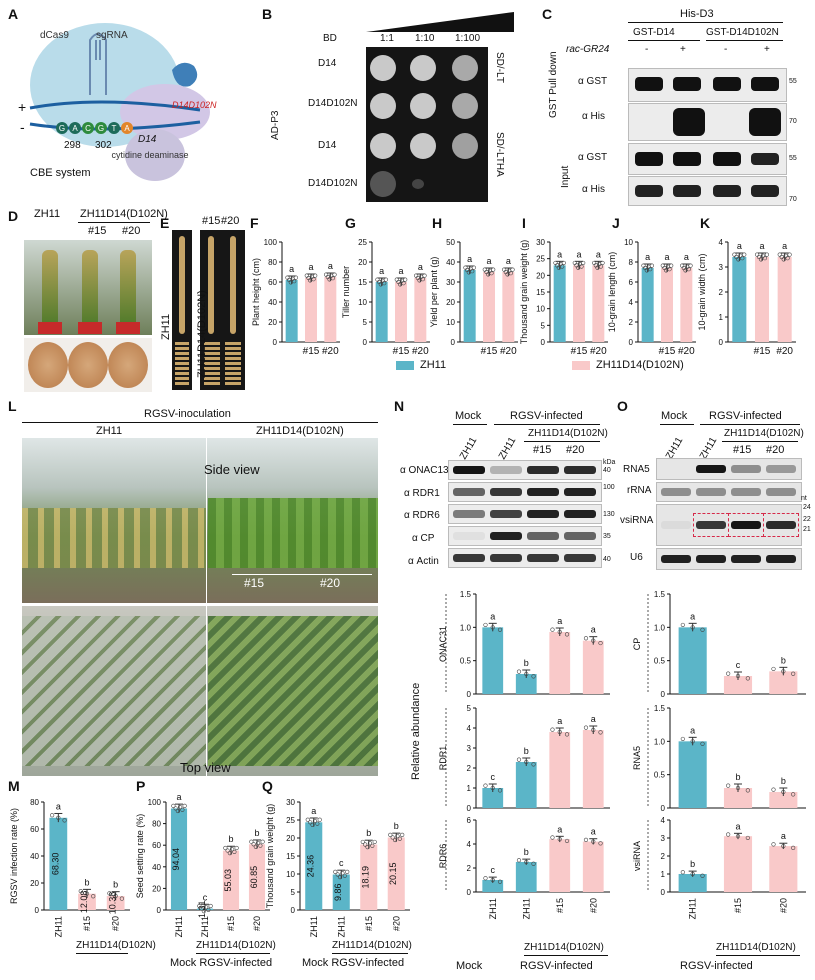  Describe the element at coordinates (775, 450) in the screenshot. I see `o-lane-4: #20` at that location.